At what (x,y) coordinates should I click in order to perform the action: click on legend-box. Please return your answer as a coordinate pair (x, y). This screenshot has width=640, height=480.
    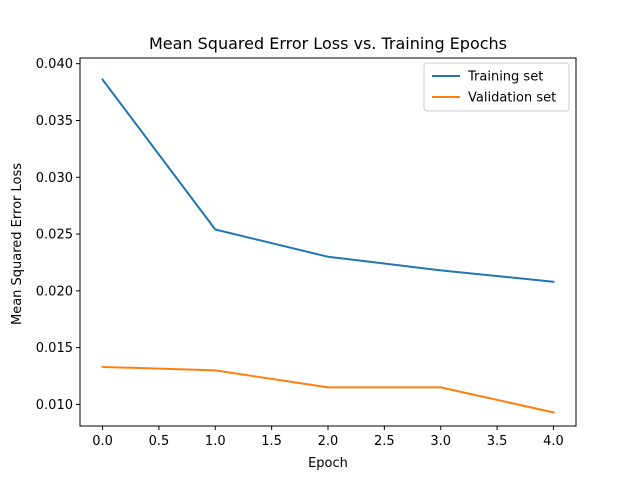
    Looking at the image, I should click on (496, 87).